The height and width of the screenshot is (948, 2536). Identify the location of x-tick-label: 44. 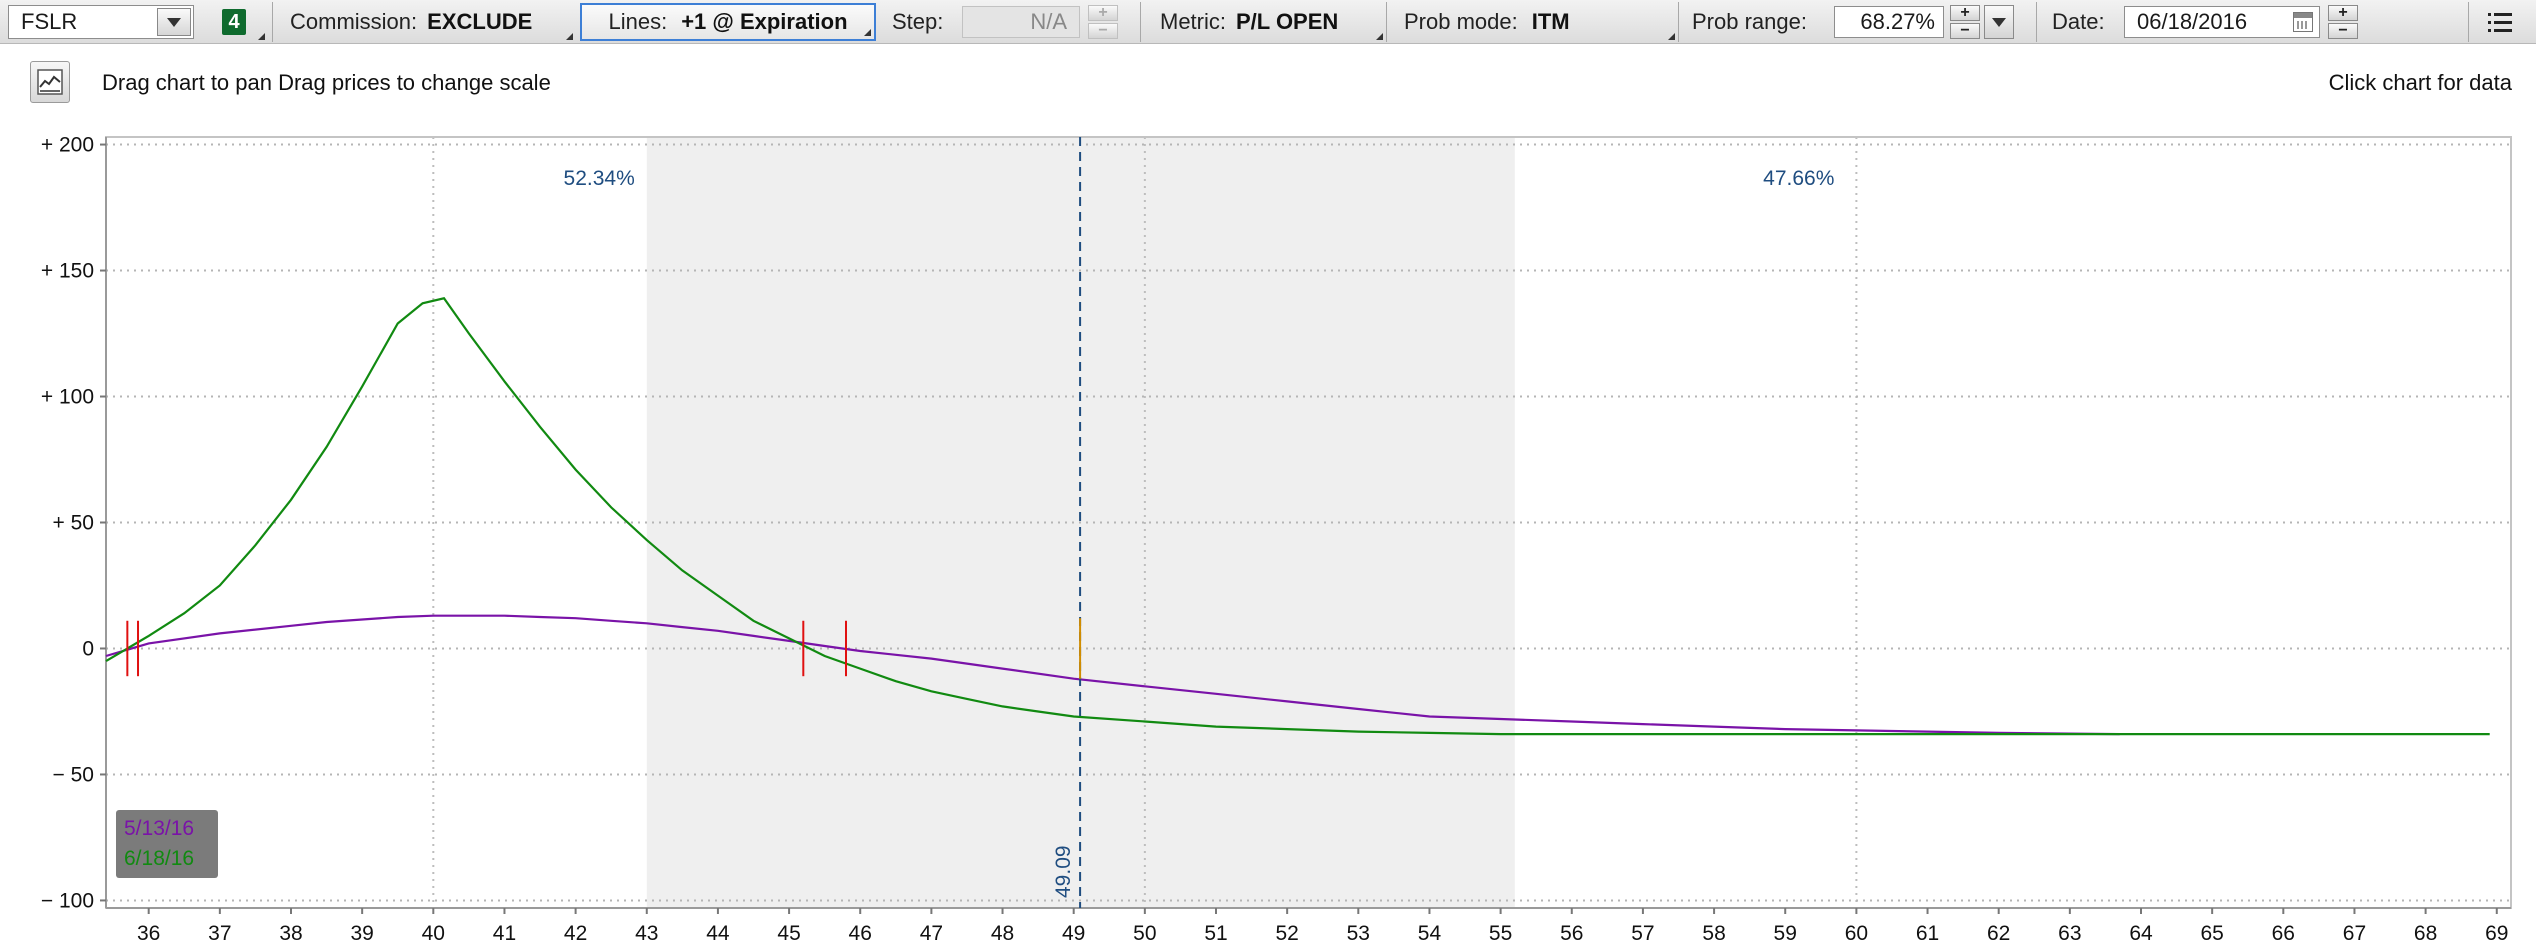
(718, 933).